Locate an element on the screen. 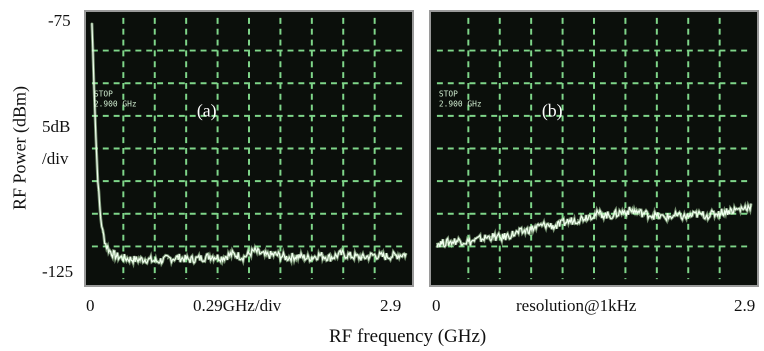 This screenshot has width=764, height=351. panel-label: (b) is located at coordinates (552, 110).